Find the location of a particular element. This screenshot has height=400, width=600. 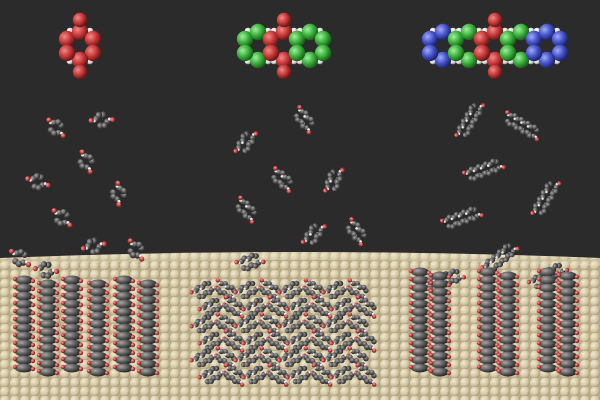

molecule-column is located at coordinates (508, 324).